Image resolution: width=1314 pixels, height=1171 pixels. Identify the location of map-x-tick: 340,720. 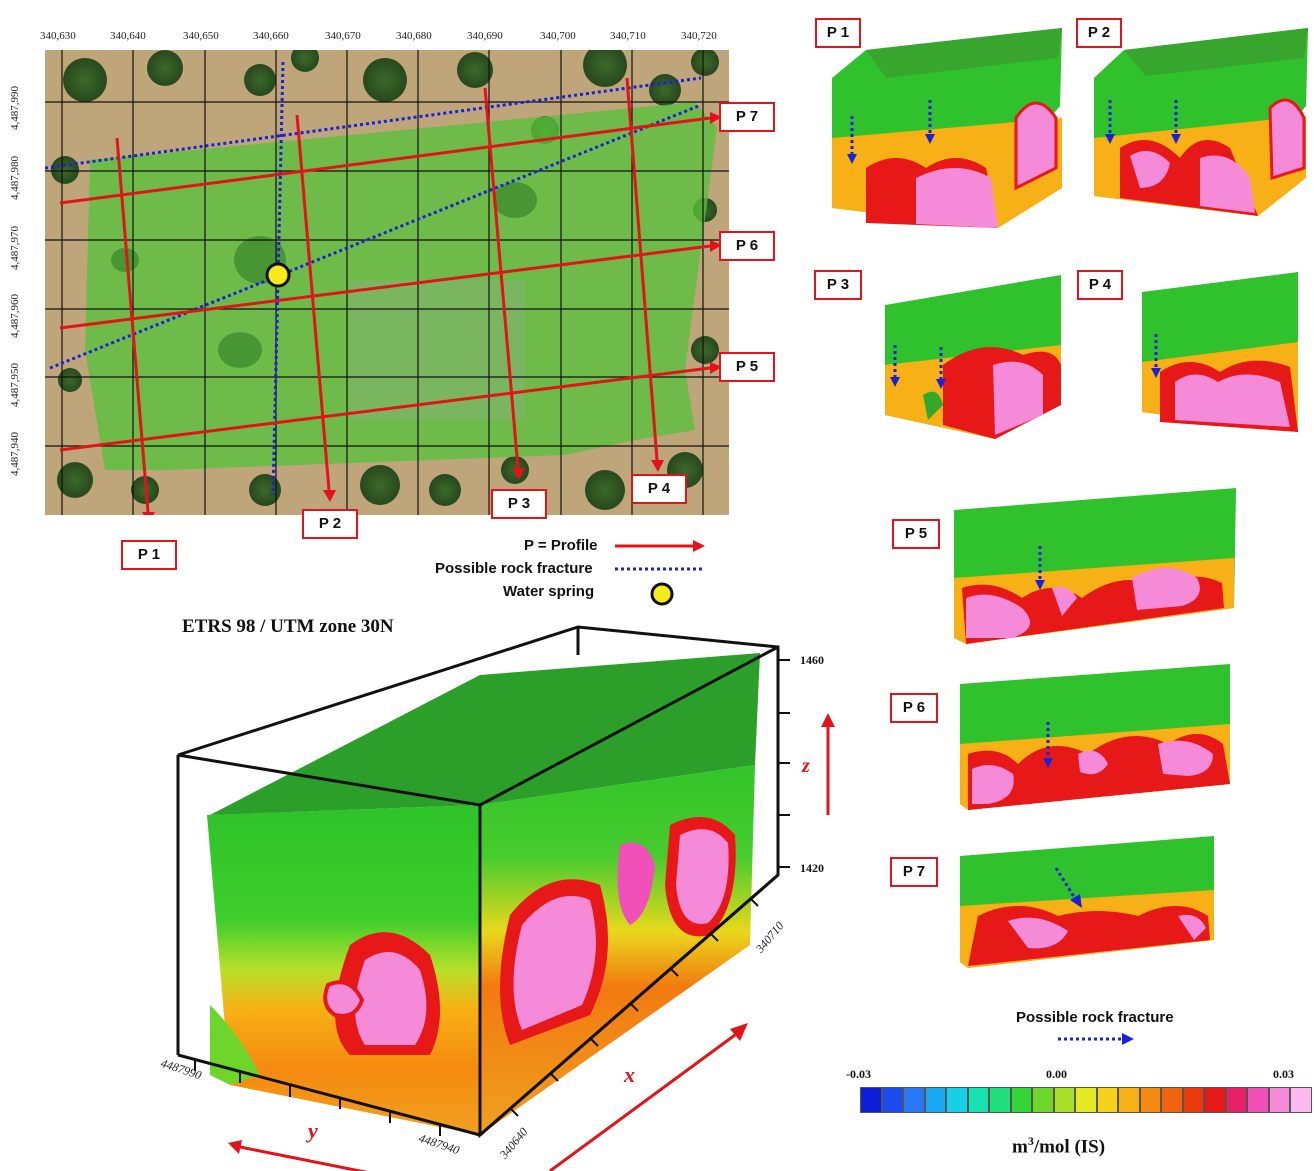
(699, 36).